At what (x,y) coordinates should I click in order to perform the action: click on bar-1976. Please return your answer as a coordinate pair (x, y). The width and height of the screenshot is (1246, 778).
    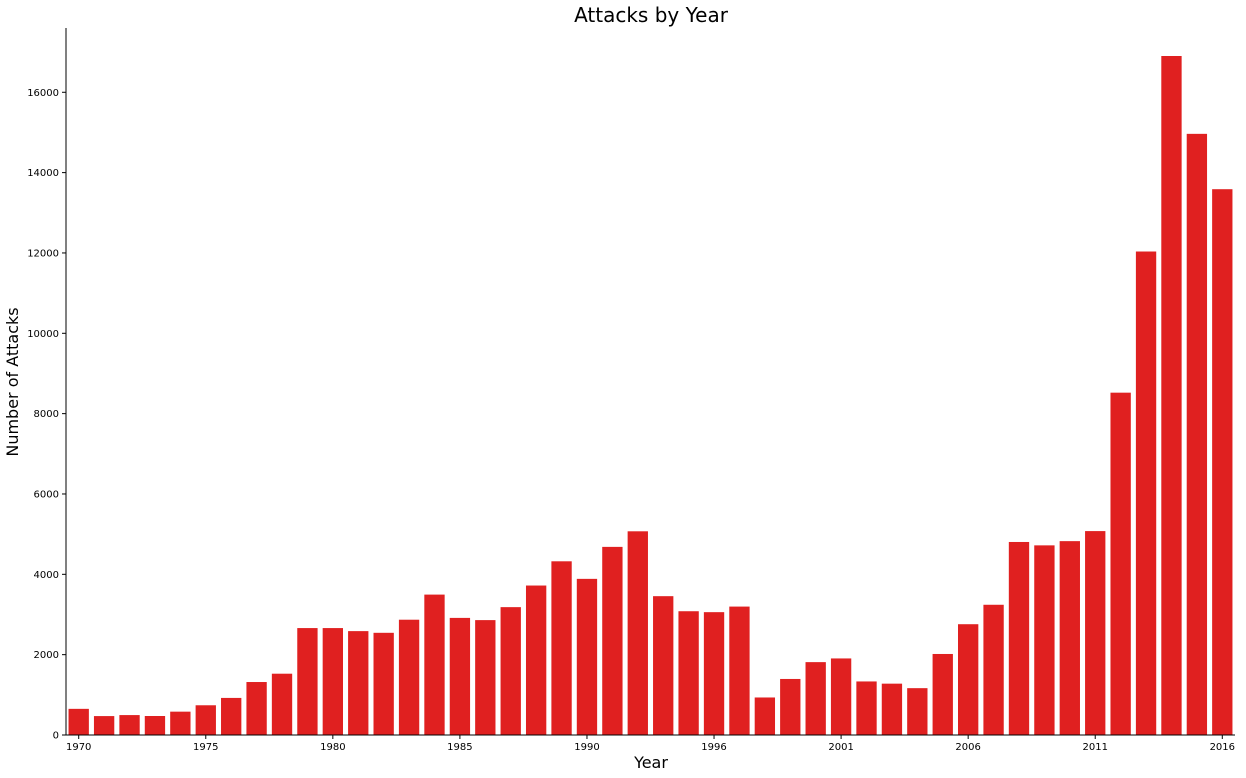
    Looking at the image, I should click on (231, 716).